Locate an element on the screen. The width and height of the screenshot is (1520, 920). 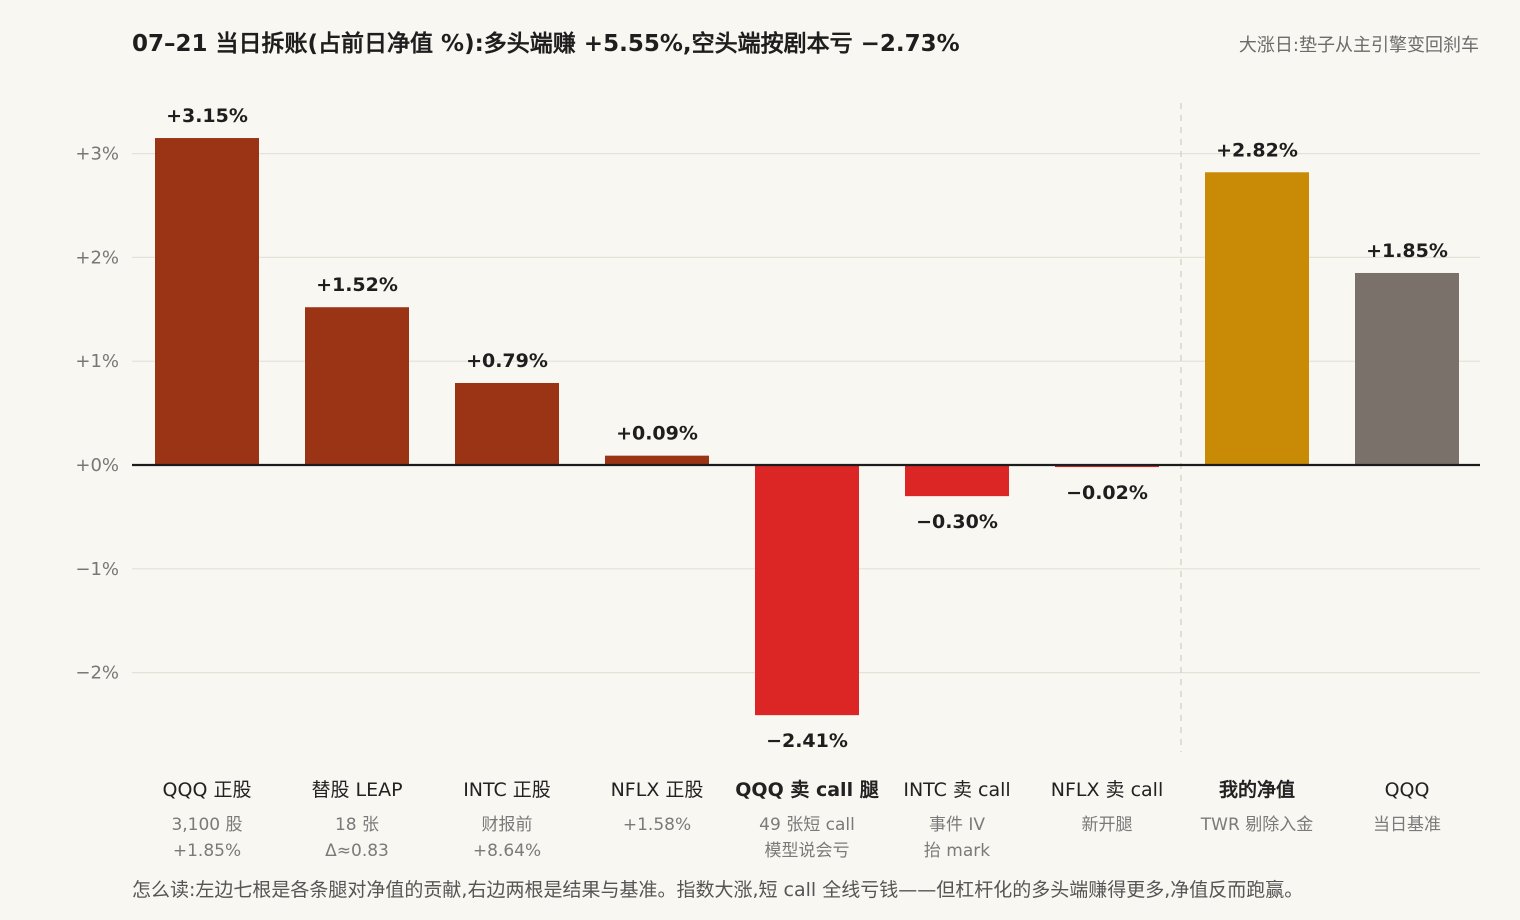
bar-value-label: −2.41% is located at coordinates (807, 741).